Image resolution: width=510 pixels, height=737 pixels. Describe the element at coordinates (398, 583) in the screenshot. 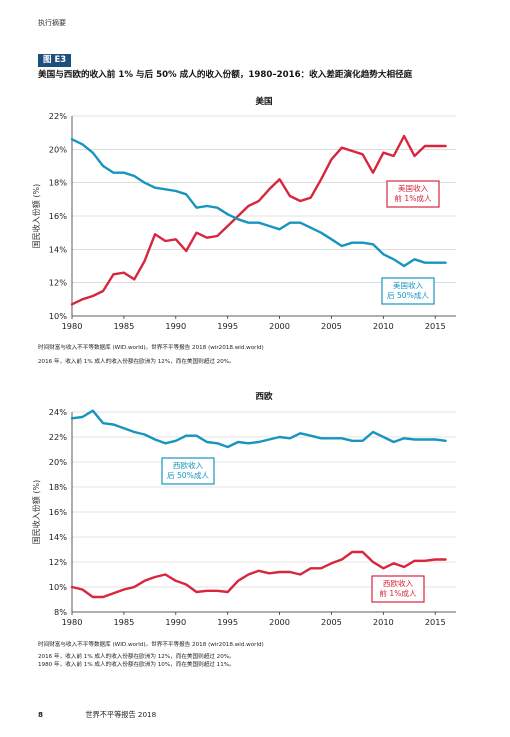

I see `series-label-top1: 西欧收入` at that location.